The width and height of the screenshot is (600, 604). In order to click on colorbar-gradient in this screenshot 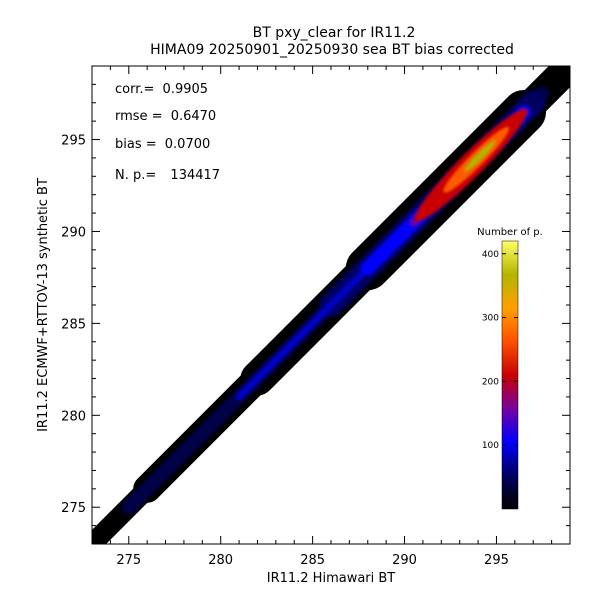, I will do `click(510, 375)`.